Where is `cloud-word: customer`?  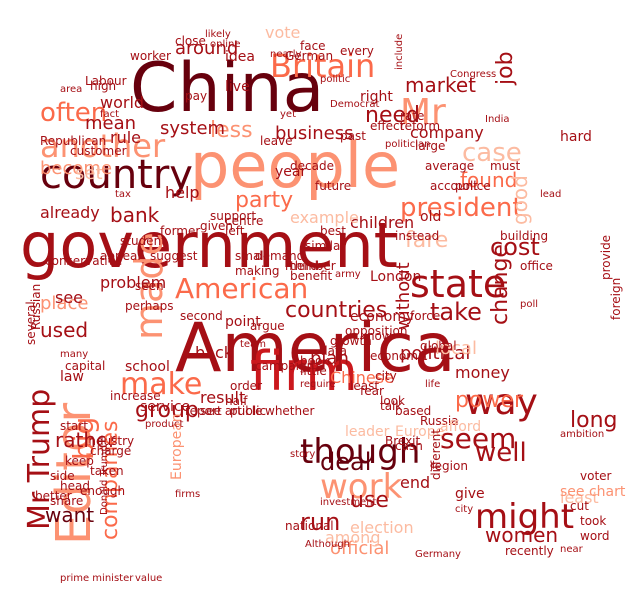 cloud-word: customer is located at coordinates (98, 151).